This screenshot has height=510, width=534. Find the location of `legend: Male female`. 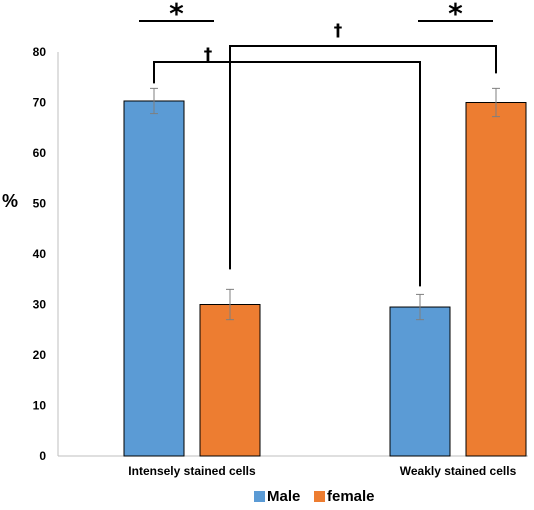

legend: Male female is located at coordinates (314, 496).